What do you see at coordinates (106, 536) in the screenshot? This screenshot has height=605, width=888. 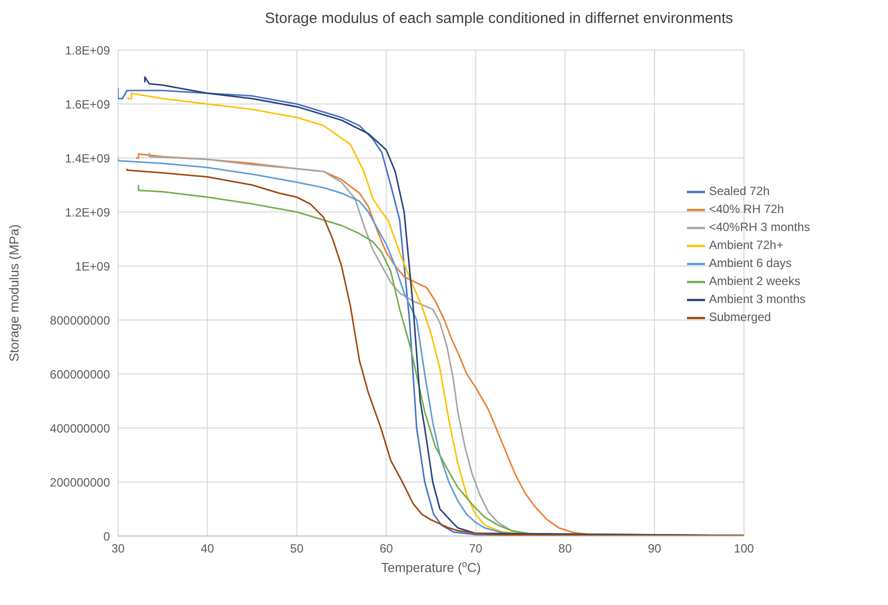 I see `y-tick-label: 0` at bounding box center [106, 536].